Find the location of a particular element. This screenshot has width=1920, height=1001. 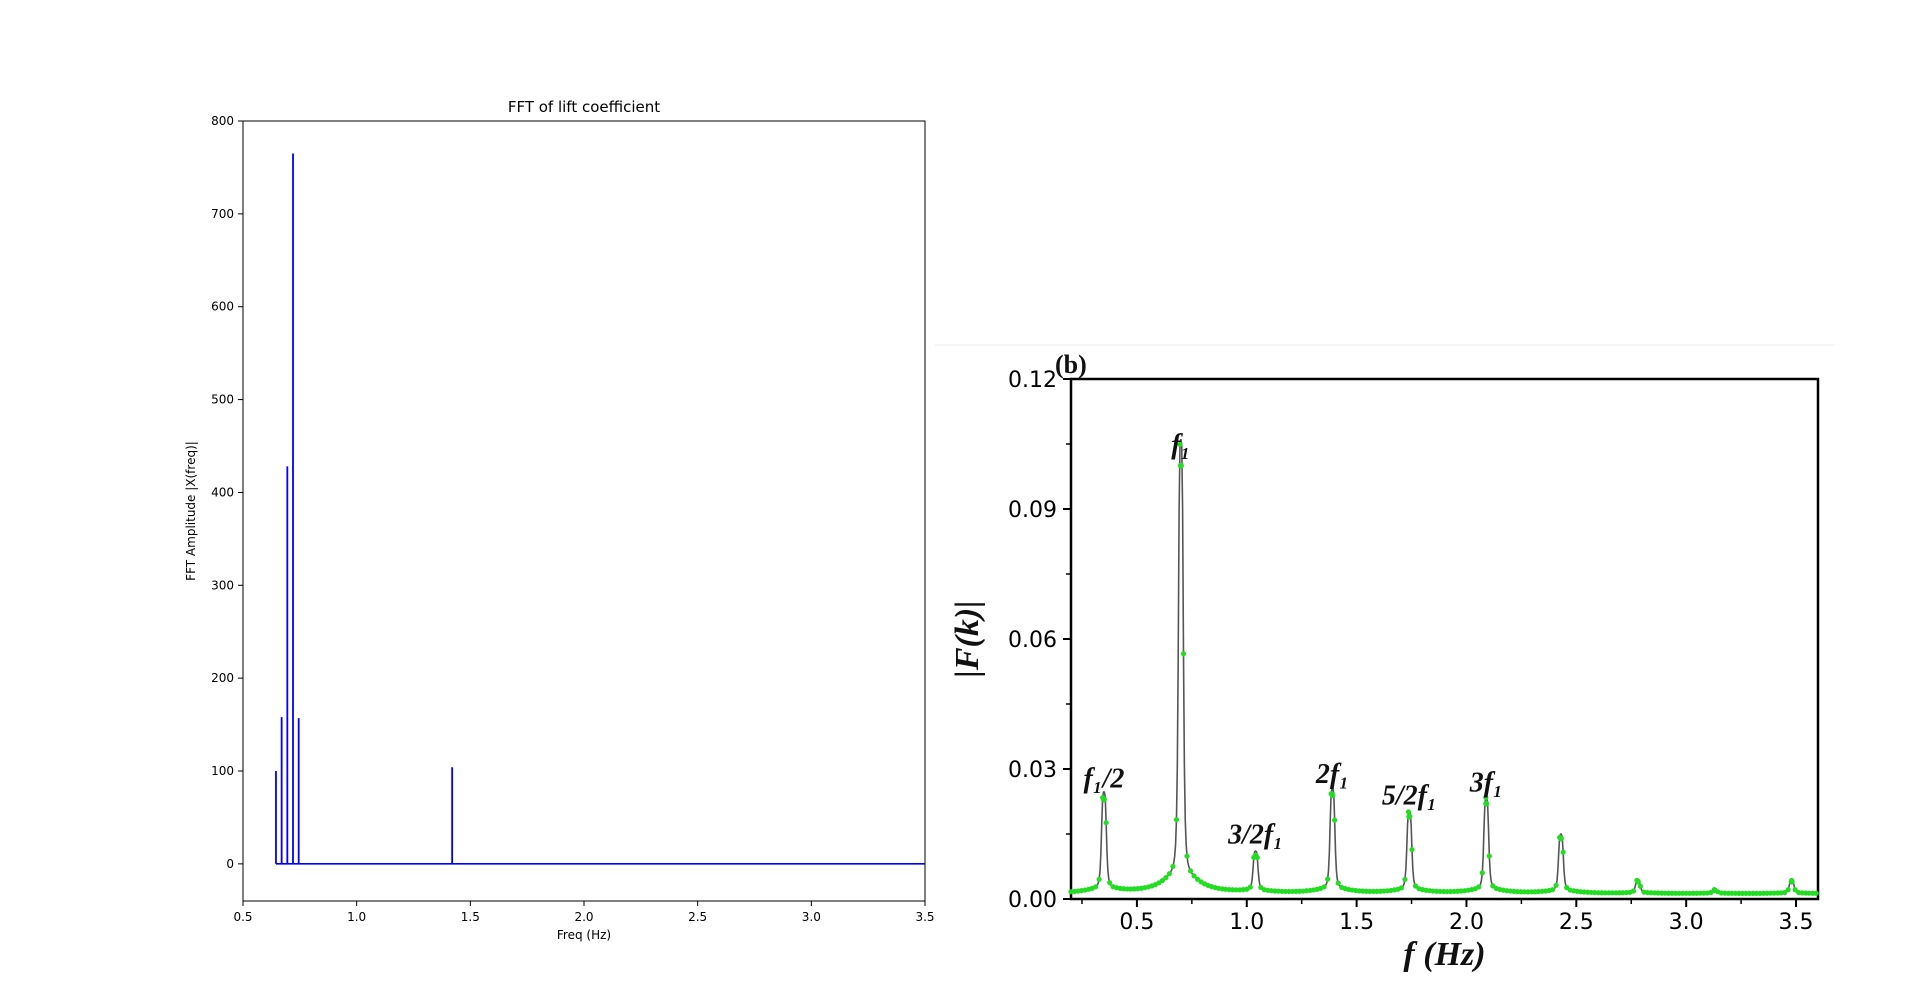

right-peak-annotation-label: 5/2f₁ is located at coordinates (1409, 796).